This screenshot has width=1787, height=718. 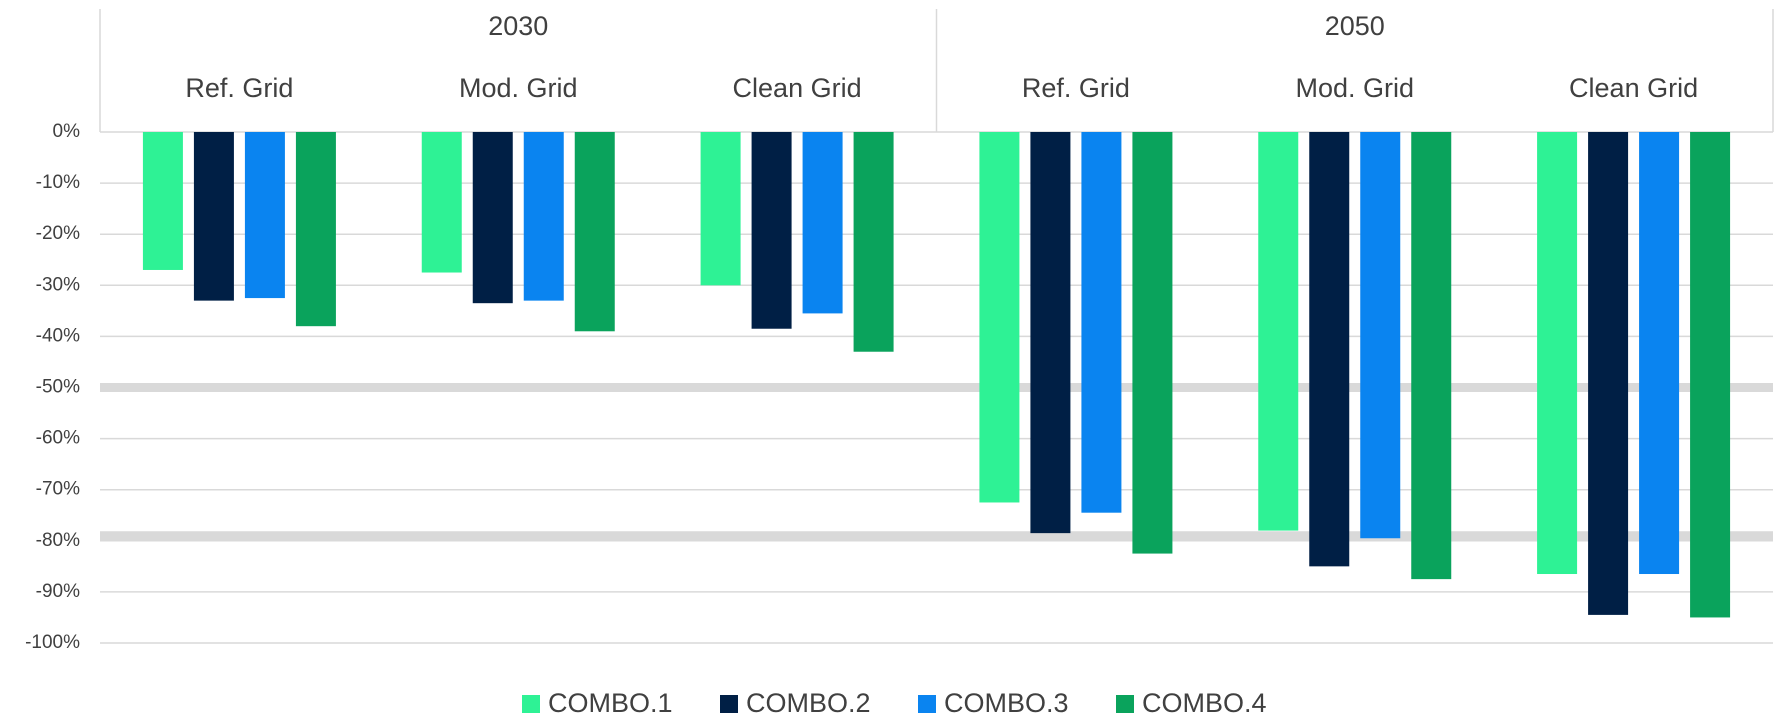 I want to click on group-label: 2050, so click(x=1355, y=26).